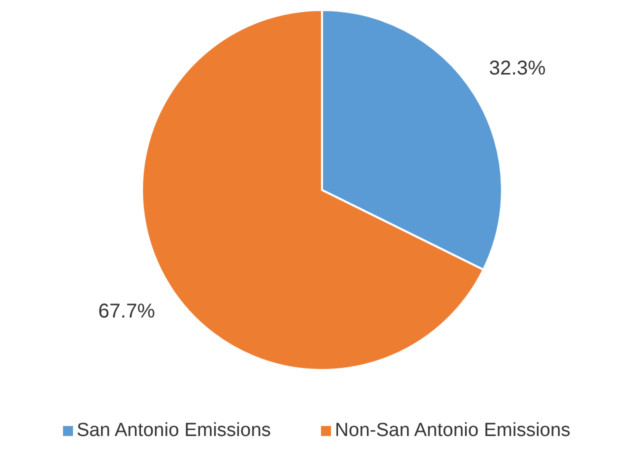 This screenshot has width=633, height=454. What do you see at coordinates (452, 431) in the screenshot?
I see `legend-label: Non-San Antonio Emissions` at bounding box center [452, 431].